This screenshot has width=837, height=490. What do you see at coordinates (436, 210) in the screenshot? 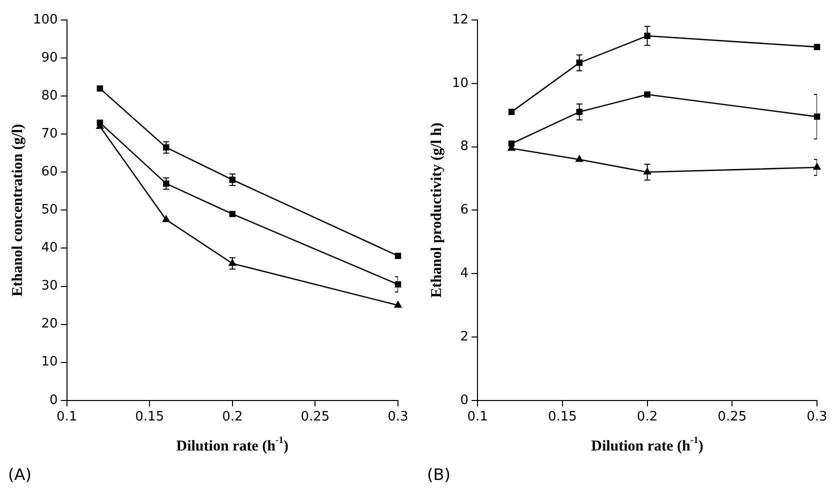
I see `y-axis-title: Ethanol productivity (g/l h)` at bounding box center [436, 210].